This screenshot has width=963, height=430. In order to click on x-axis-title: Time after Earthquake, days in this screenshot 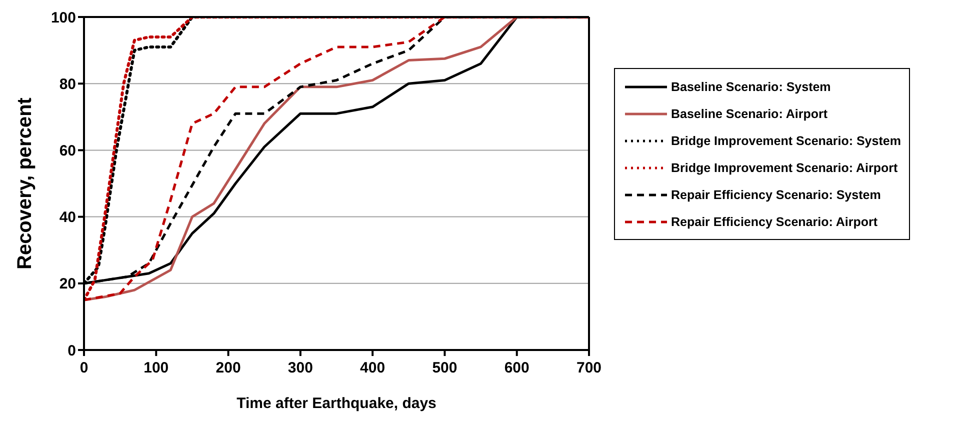, I will do `click(336, 403)`.